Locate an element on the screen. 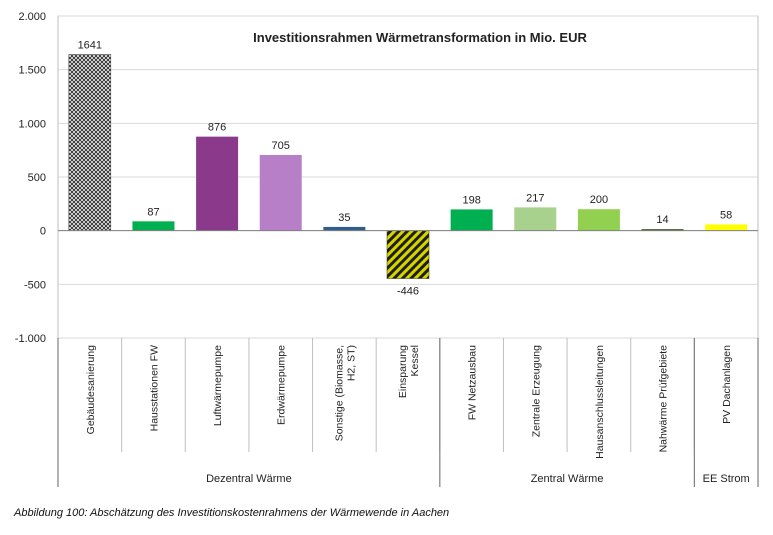 This screenshot has height=535, width=773. y-tick-label: 0 is located at coordinates (43, 232).